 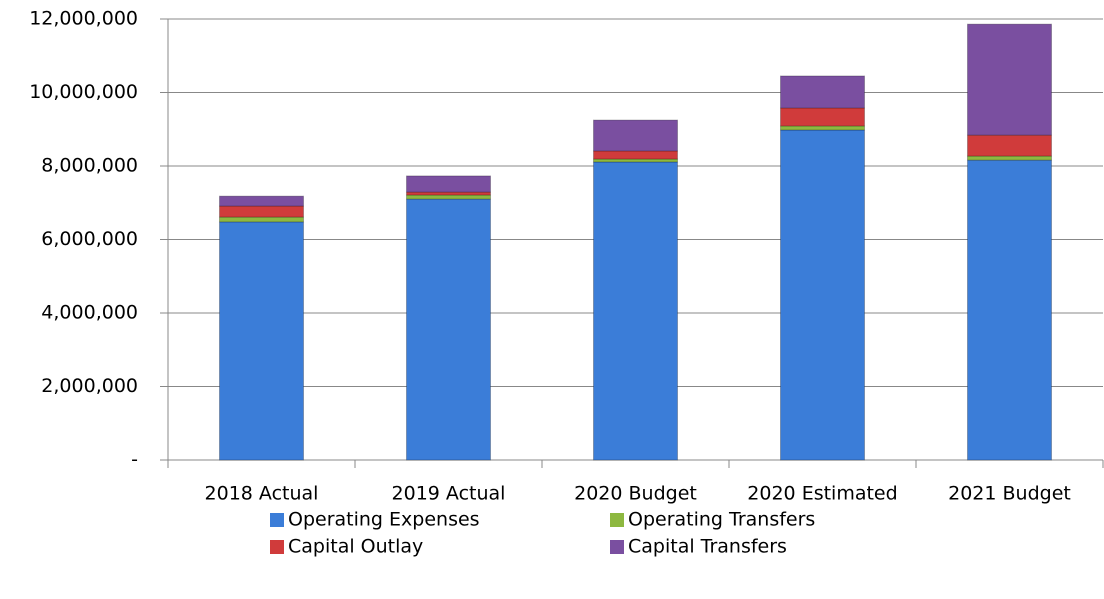 I want to click on legend-label: Capital Transfers, so click(x=707, y=547).